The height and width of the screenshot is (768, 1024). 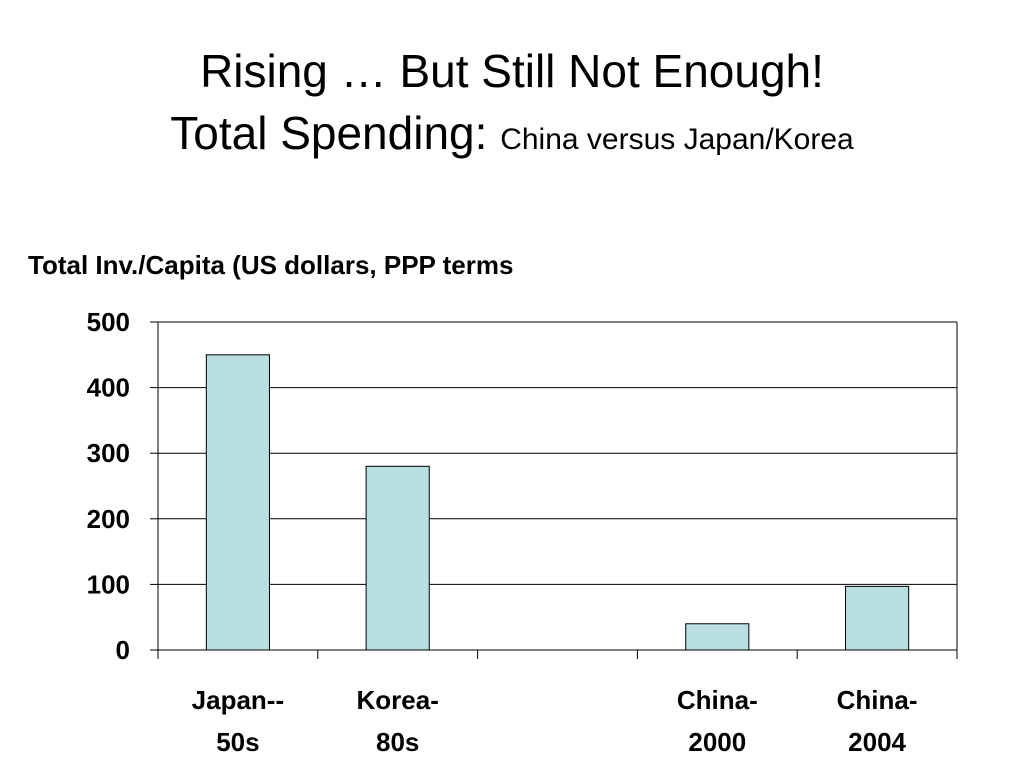 I want to click on y-tick-label: 100, so click(x=108, y=584).